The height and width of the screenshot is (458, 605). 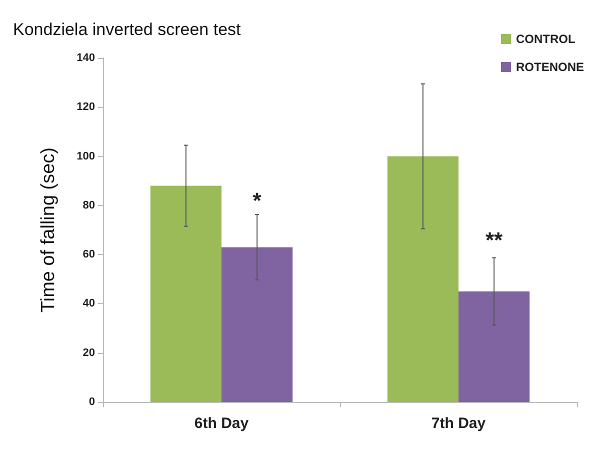 What do you see at coordinates (546, 39) in the screenshot?
I see `legend-label: CONTROL` at bounding box center [546, 39].